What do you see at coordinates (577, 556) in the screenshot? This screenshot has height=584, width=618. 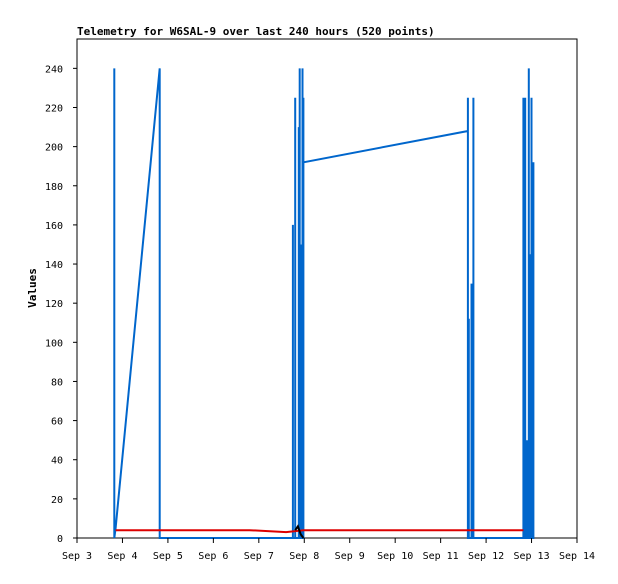 I see `x-tick-label: Sep 14` at bounding box center [577, 556].